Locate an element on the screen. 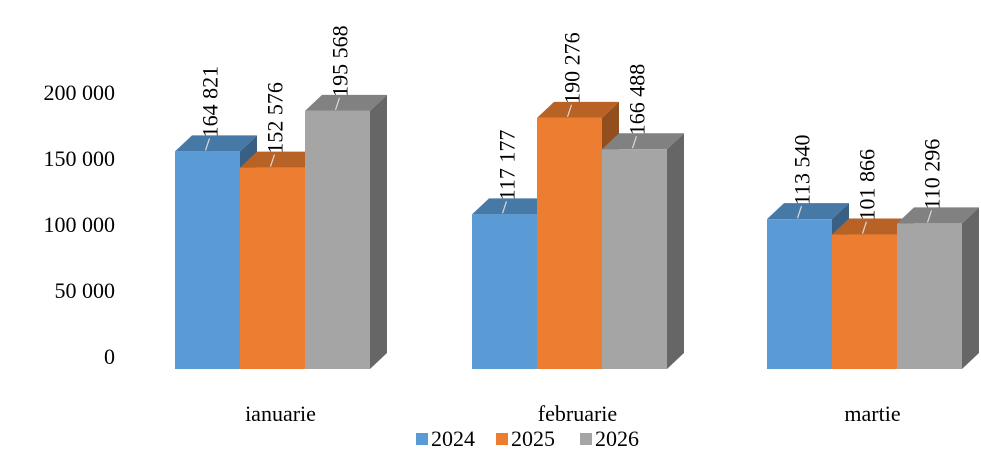 This screenshot has width=981, height=455. data-label: 113 540 is located at coordinates (802, 169).